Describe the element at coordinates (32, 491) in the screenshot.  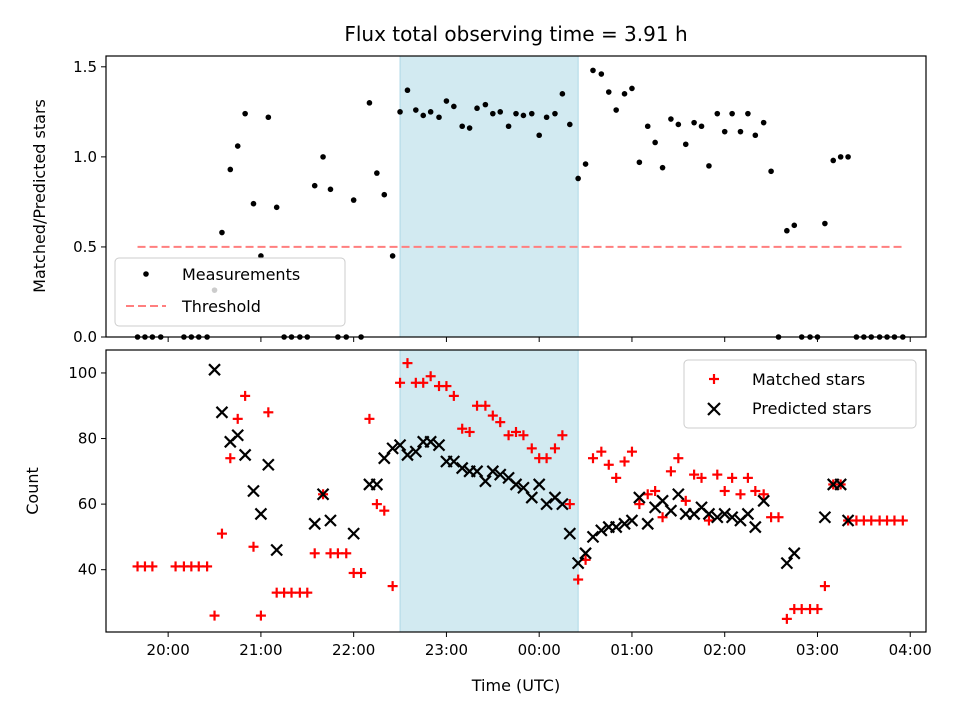
I see `bottom-y-axis-label: Count` at that location.